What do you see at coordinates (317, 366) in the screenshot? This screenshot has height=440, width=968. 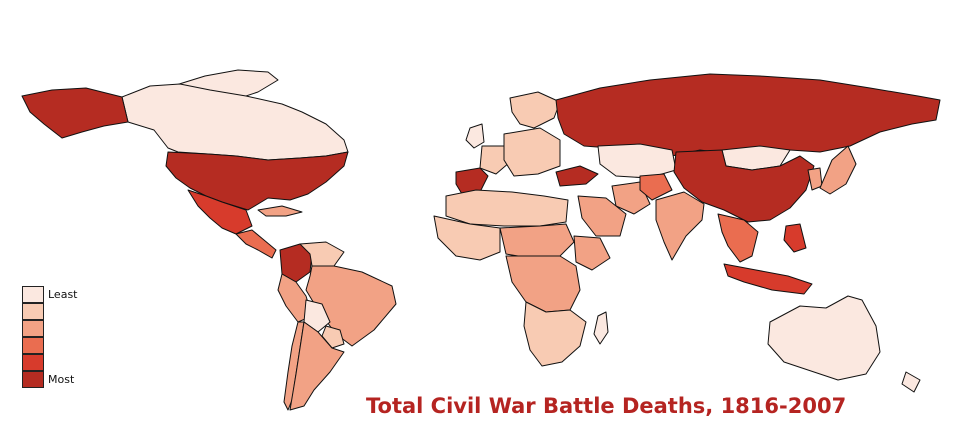 I see `country-argentina` at bounding box center [317, 366].